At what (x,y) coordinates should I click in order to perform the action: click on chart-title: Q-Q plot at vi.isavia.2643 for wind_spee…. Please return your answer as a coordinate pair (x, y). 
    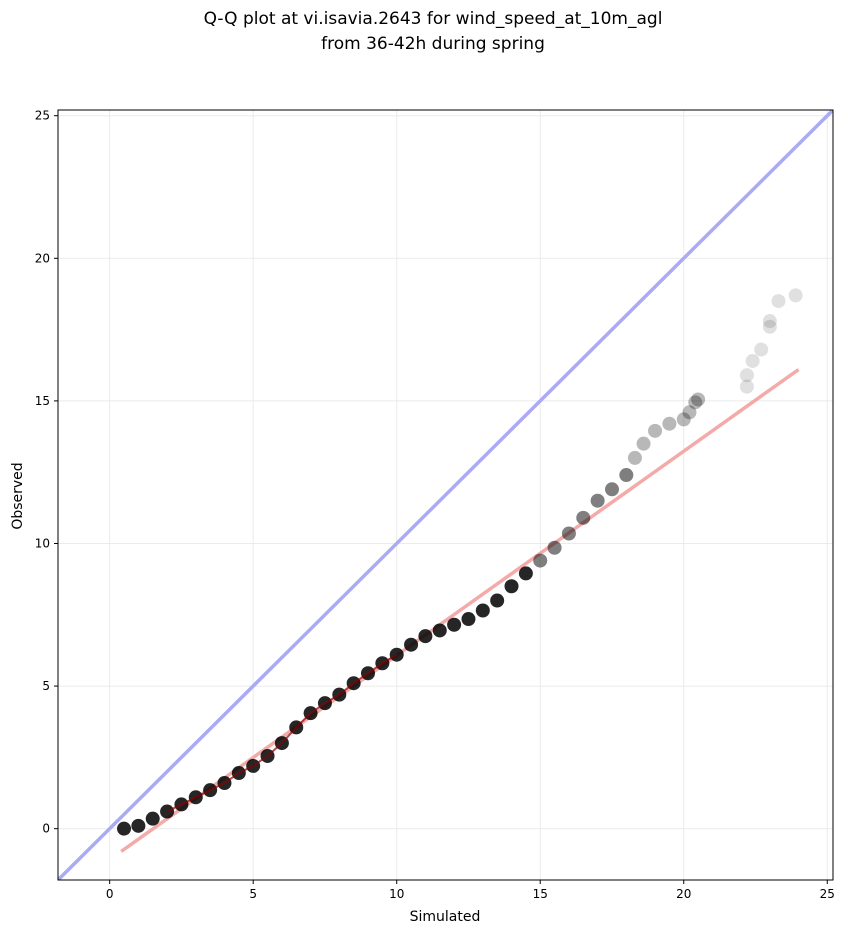
    Looking at the image, I should click on (433, 19).